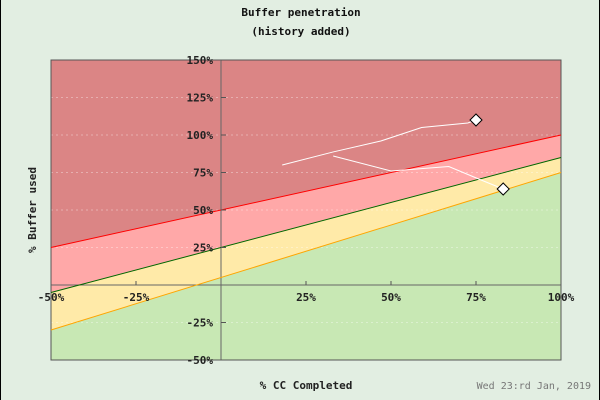 Image resolution: width=600 pixels, height=400 pixels. Describe the element at coordinates (200, 98) in the screenshot. I see `y-tick-label: 125%` at that location.